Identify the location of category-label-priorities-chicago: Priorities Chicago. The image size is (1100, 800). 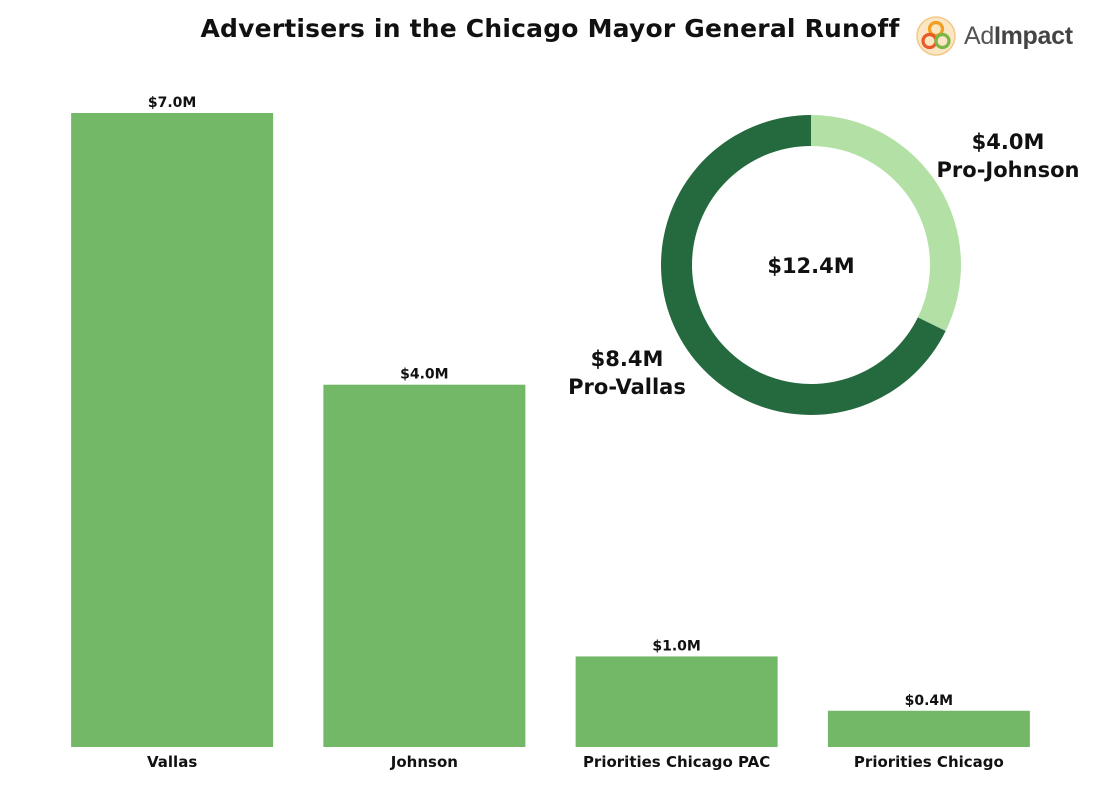
(929, 762).